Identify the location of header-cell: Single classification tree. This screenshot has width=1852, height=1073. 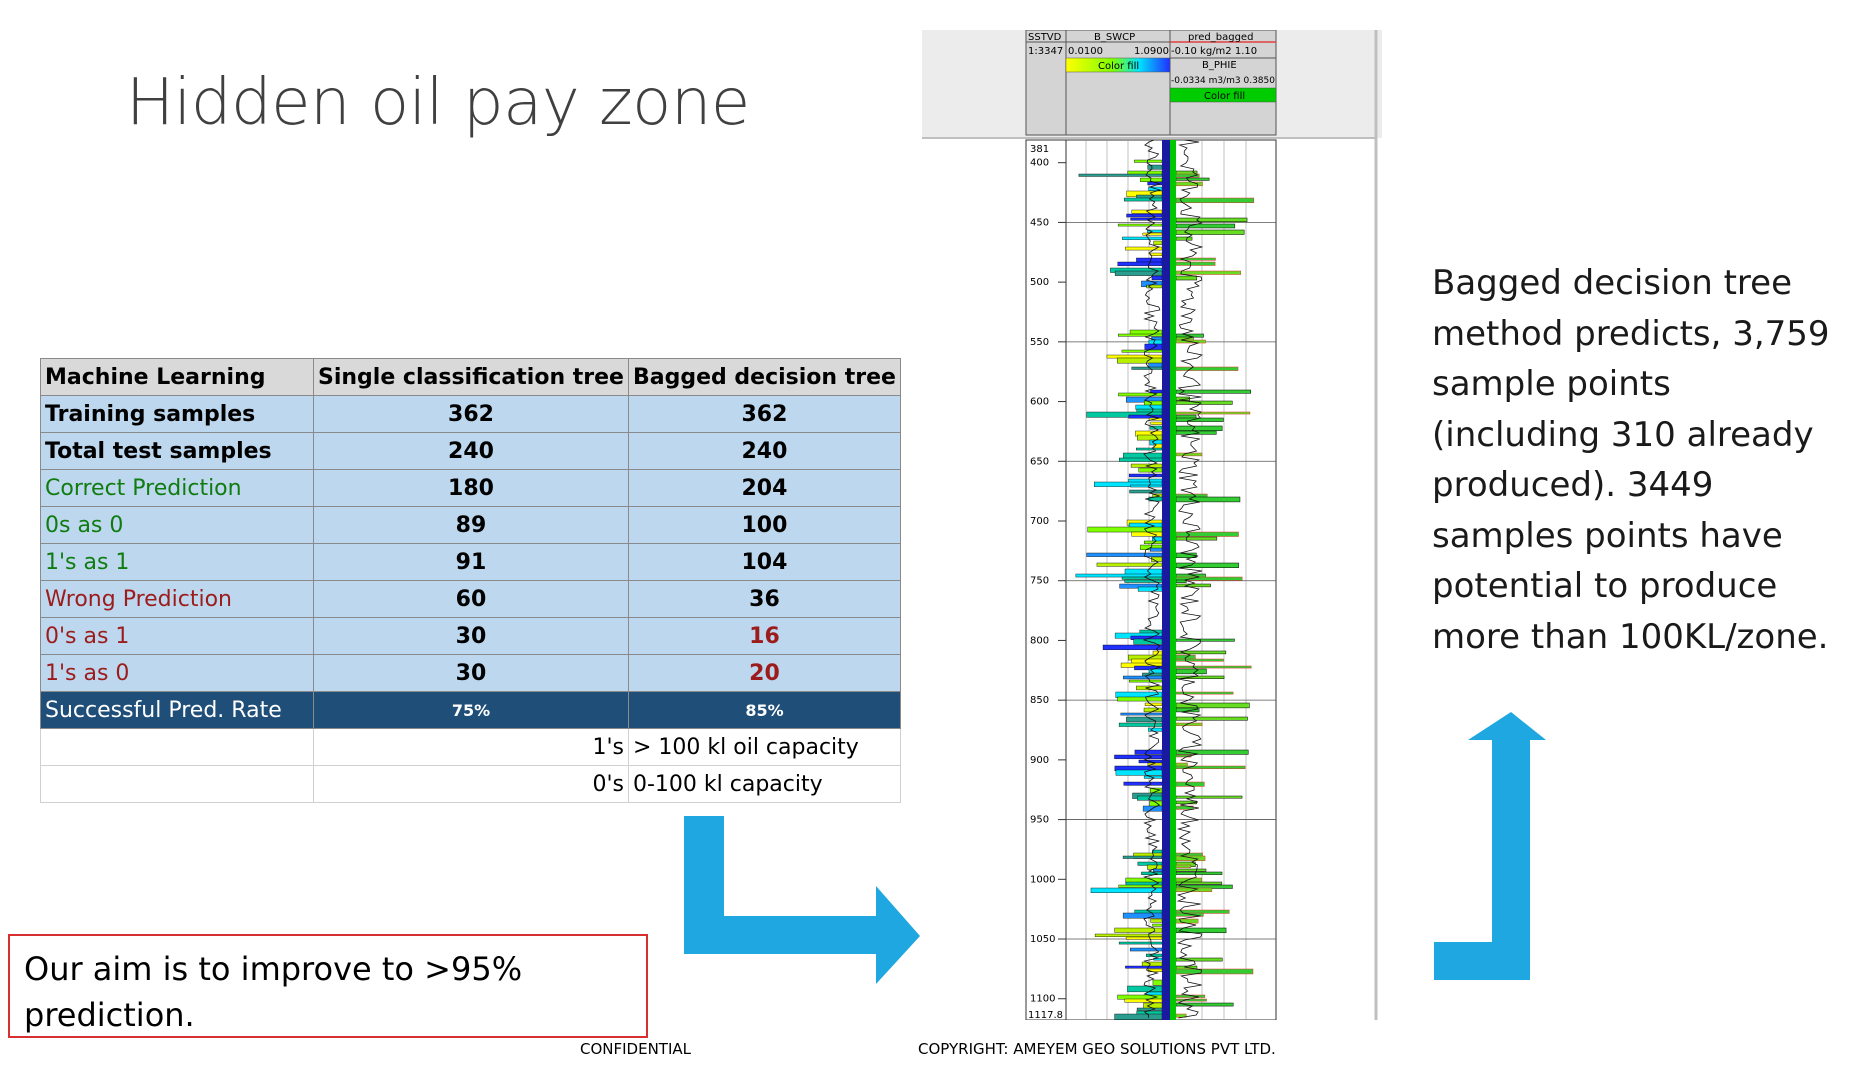
(471, 377).